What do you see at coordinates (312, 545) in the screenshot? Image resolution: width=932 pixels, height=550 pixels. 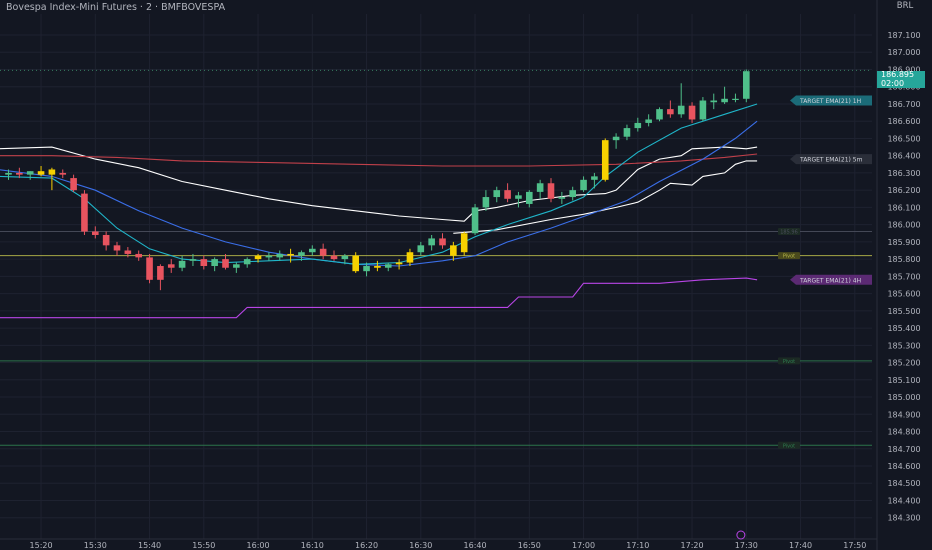 I see `time-tick-label: 16:10` at bounding box center [312, 545].